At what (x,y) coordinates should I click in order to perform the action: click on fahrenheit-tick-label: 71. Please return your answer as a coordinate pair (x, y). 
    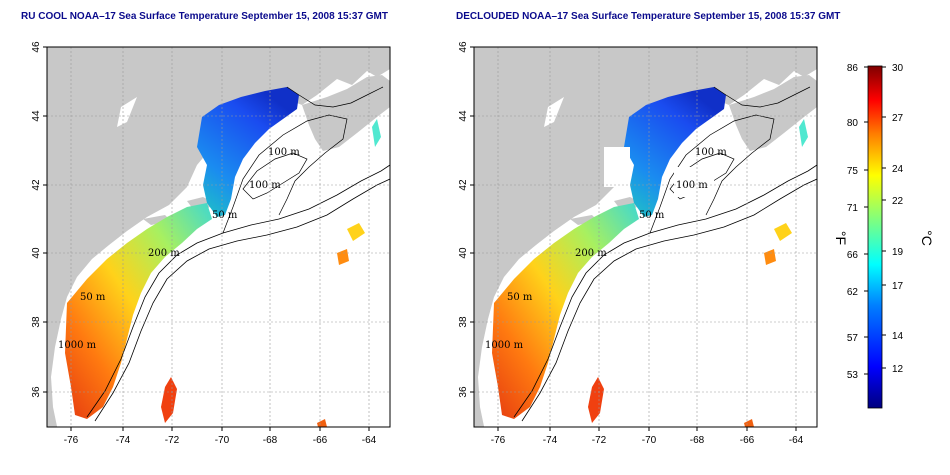
    Looking at the image, I should click on (853, 208).